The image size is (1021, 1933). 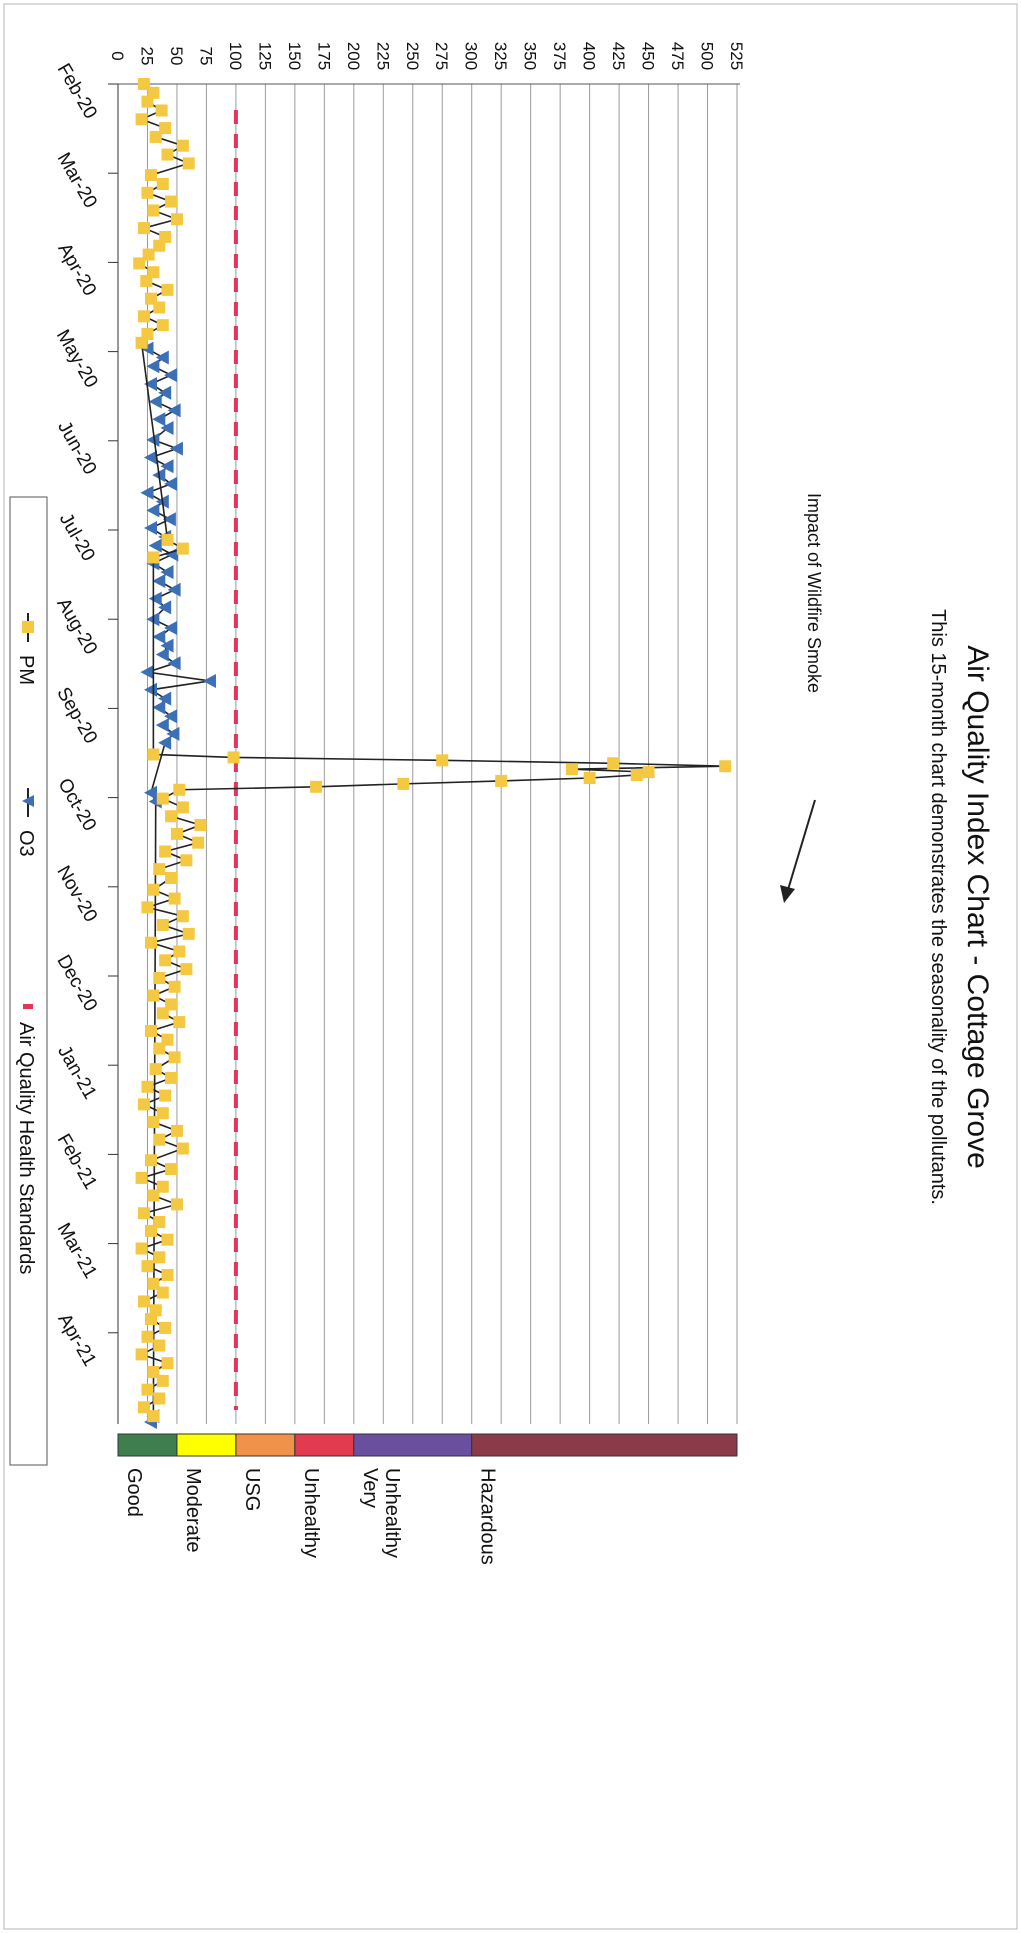 What do you see at coordinates (500, 56) in the screenshot?
I see `y-tick-label-325: 325` at bounding box center [500, 56].